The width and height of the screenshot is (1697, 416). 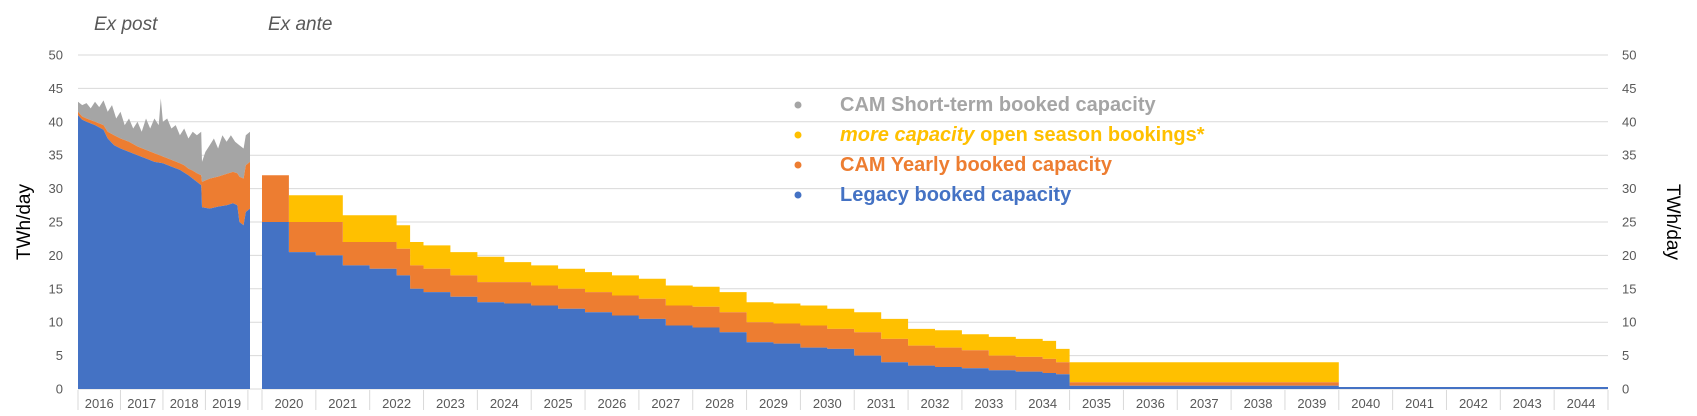 I want to click on ex-ante-year-label-2038: 2038, so click(x=1258, y=403).